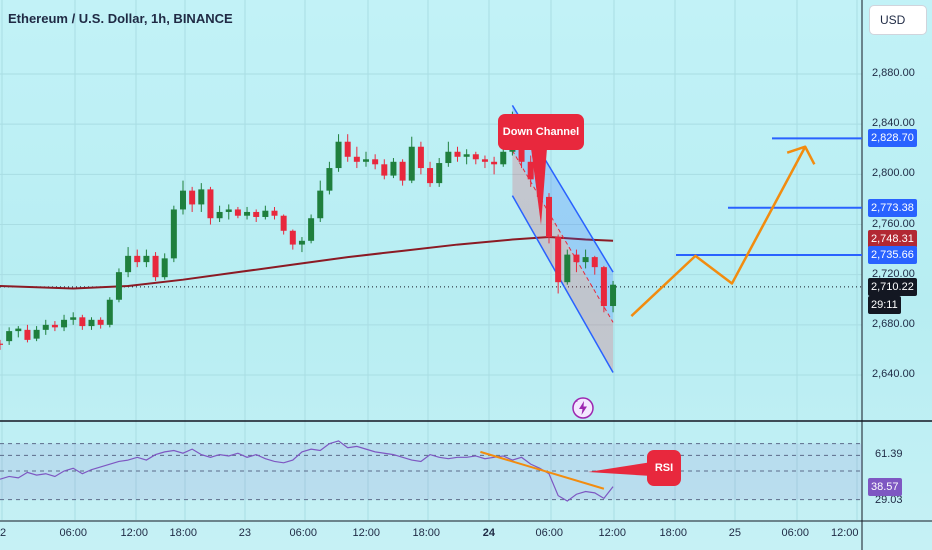  Describe the element at coordinates (120, 18) in the screenshot. I see `symbol-title: Ethereum / U.S. Dollar, 1h, BINANCE` at that location.